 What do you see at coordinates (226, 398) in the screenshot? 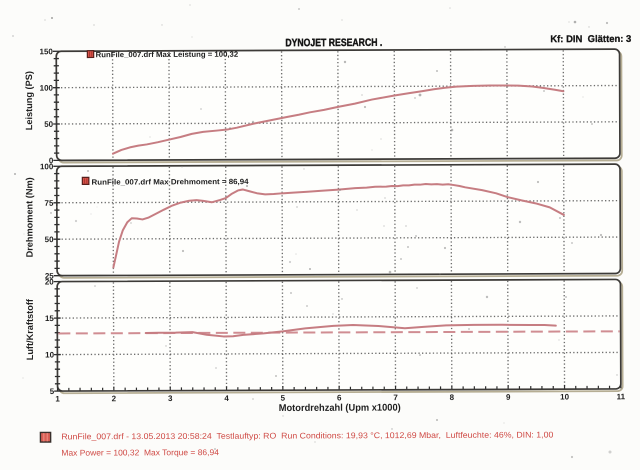
I see `svg-text: 4` at bounding box center [226, 398].